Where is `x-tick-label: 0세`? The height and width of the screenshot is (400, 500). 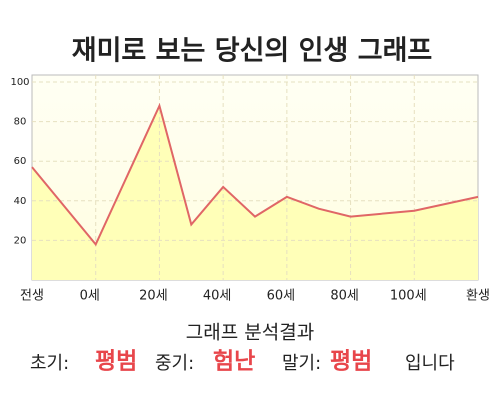 x-tick-label: 0세 is located at coordinates (90, 296).